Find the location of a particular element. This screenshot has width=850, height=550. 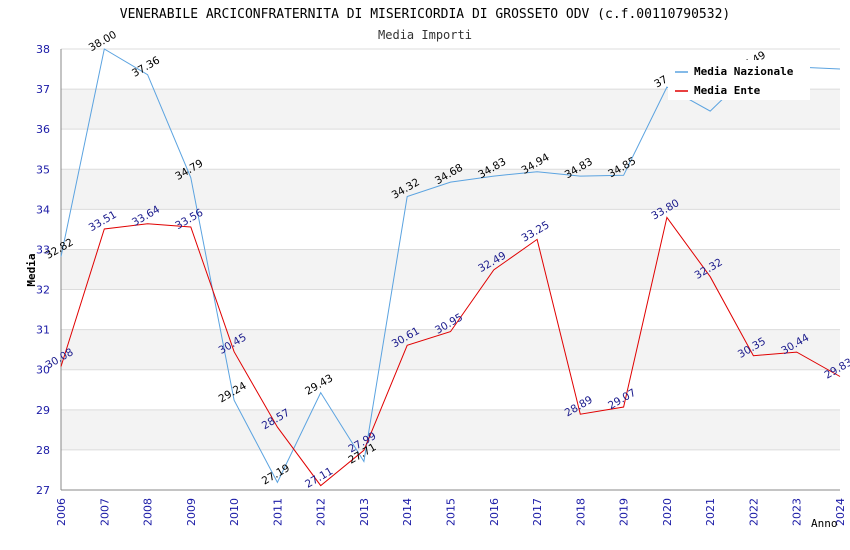

x-tick-label: 2018 is located at coordinates (580, 512).